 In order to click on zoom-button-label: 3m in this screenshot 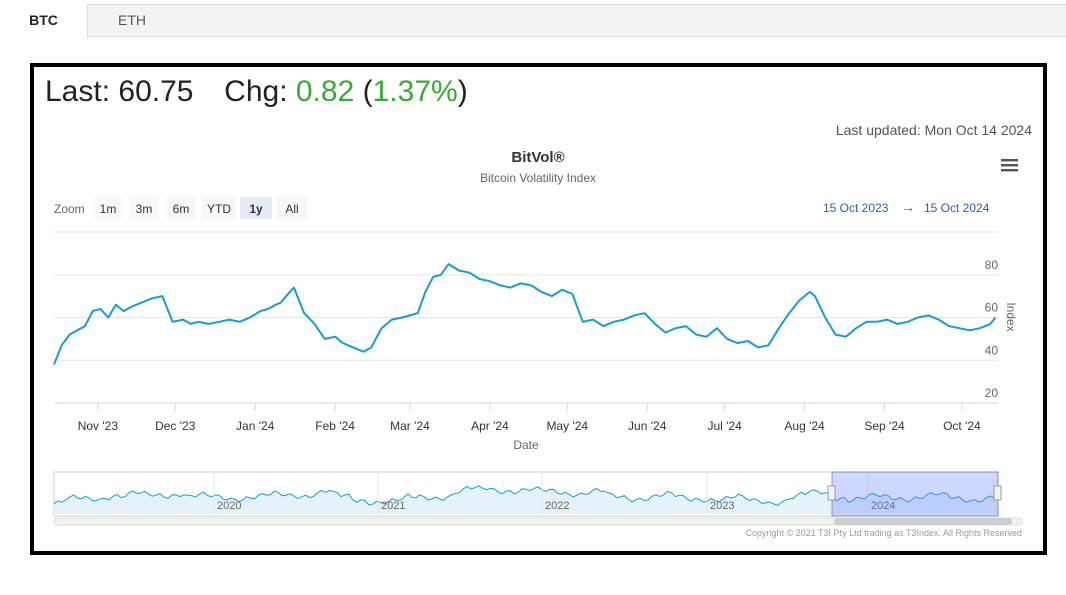, I will do `click(144, 209)`.